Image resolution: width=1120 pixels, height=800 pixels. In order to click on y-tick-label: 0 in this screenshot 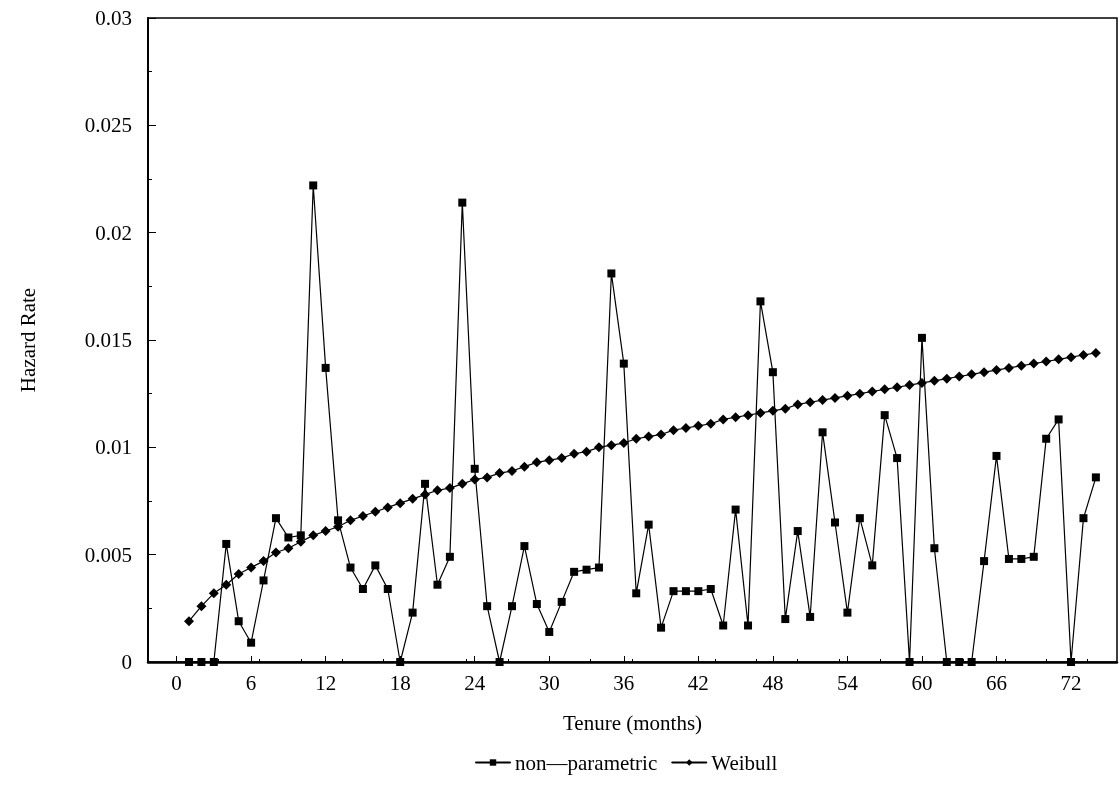, I will do `click(126, 662)`.